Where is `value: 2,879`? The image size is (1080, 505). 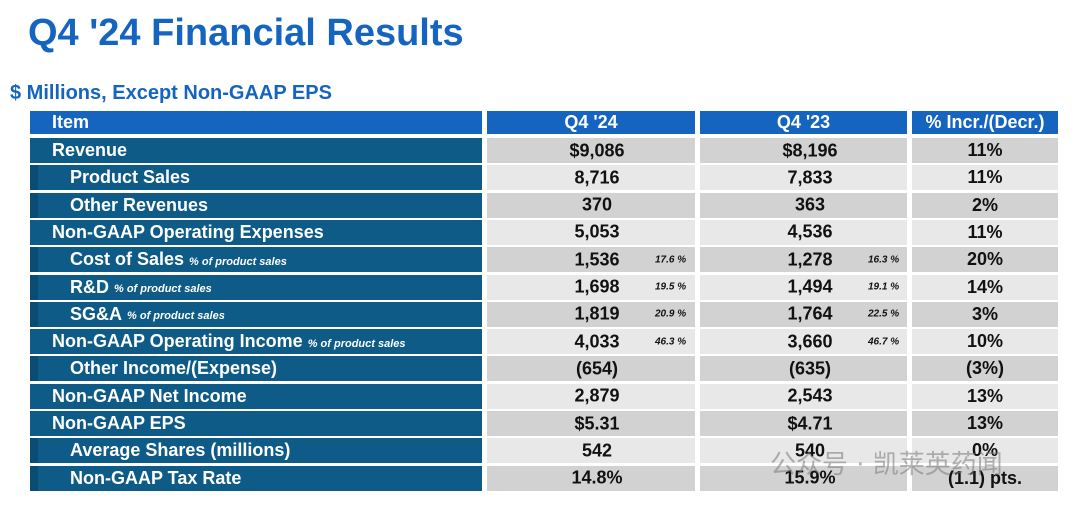
value: 2,879 is located at coordinates (597, 395).